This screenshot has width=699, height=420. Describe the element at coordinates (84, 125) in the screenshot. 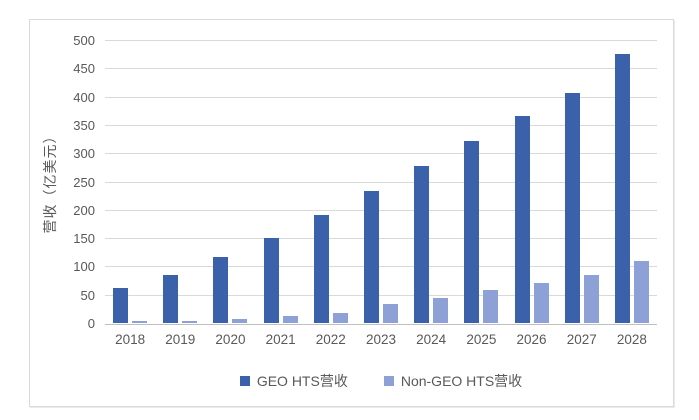

I see `y-tick-label: 350` at that location.